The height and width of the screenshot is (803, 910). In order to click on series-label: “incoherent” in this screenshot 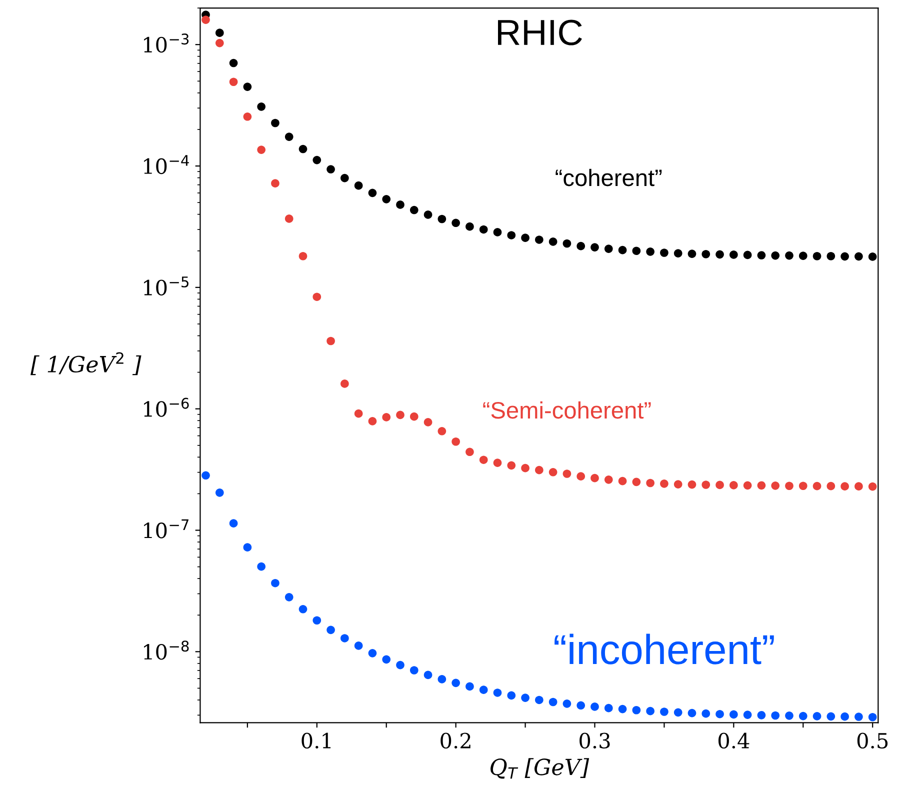, I will do `click(664, 649)`.